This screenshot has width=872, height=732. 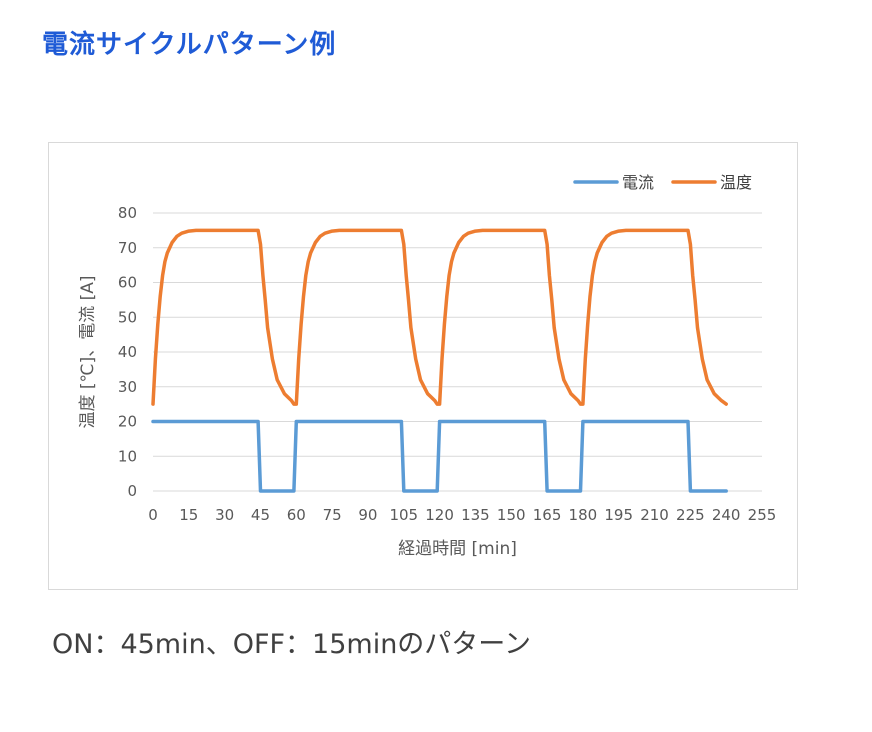 I want to click on legend-item-0: 電流, so click(x=613, y=182).